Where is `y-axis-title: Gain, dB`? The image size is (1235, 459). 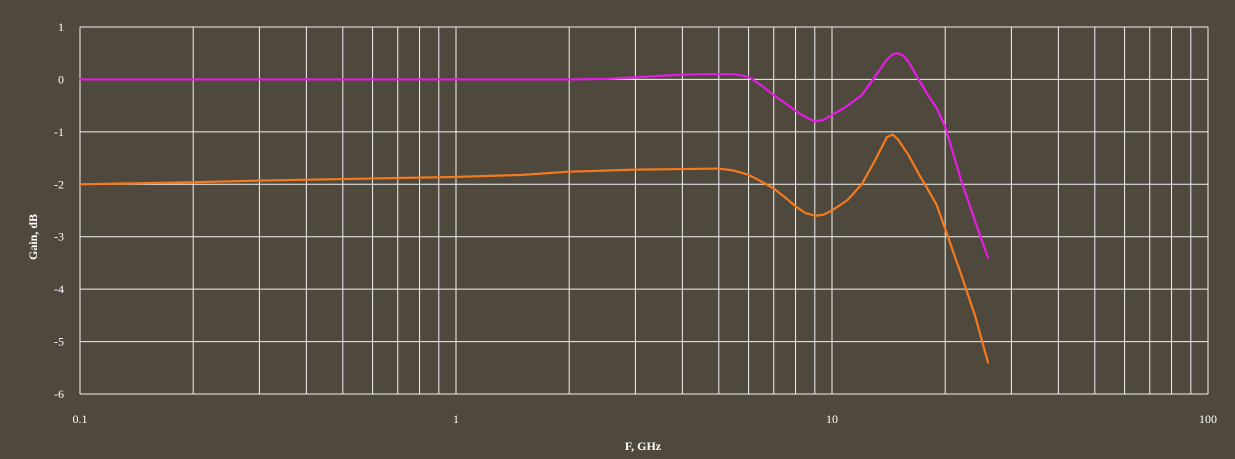
y-axis-title: Gain, dB is located at coordinates (33, 237).